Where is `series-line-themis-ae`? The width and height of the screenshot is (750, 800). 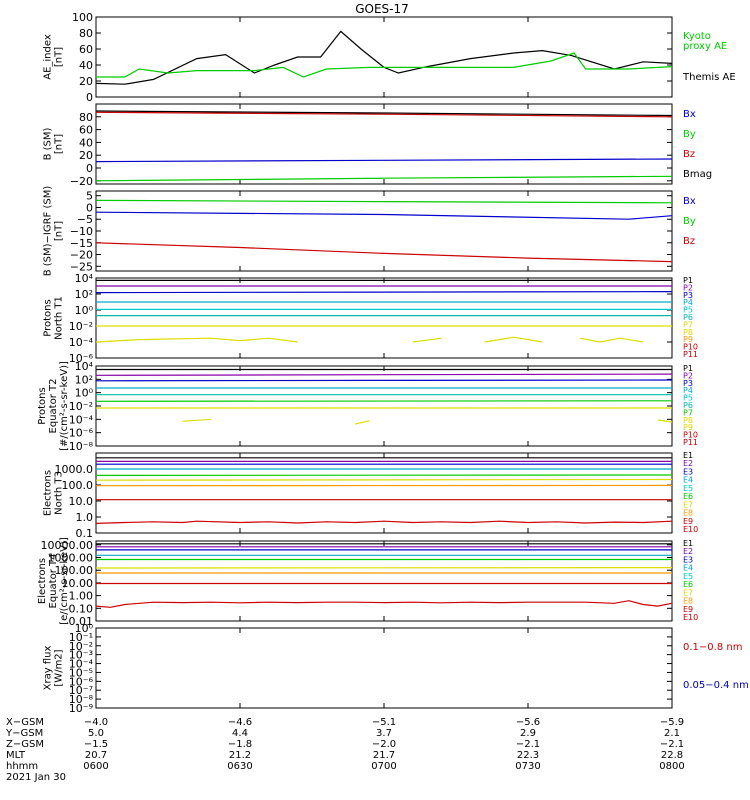 series-line-themis-ae is located at coordinates (384, 57).